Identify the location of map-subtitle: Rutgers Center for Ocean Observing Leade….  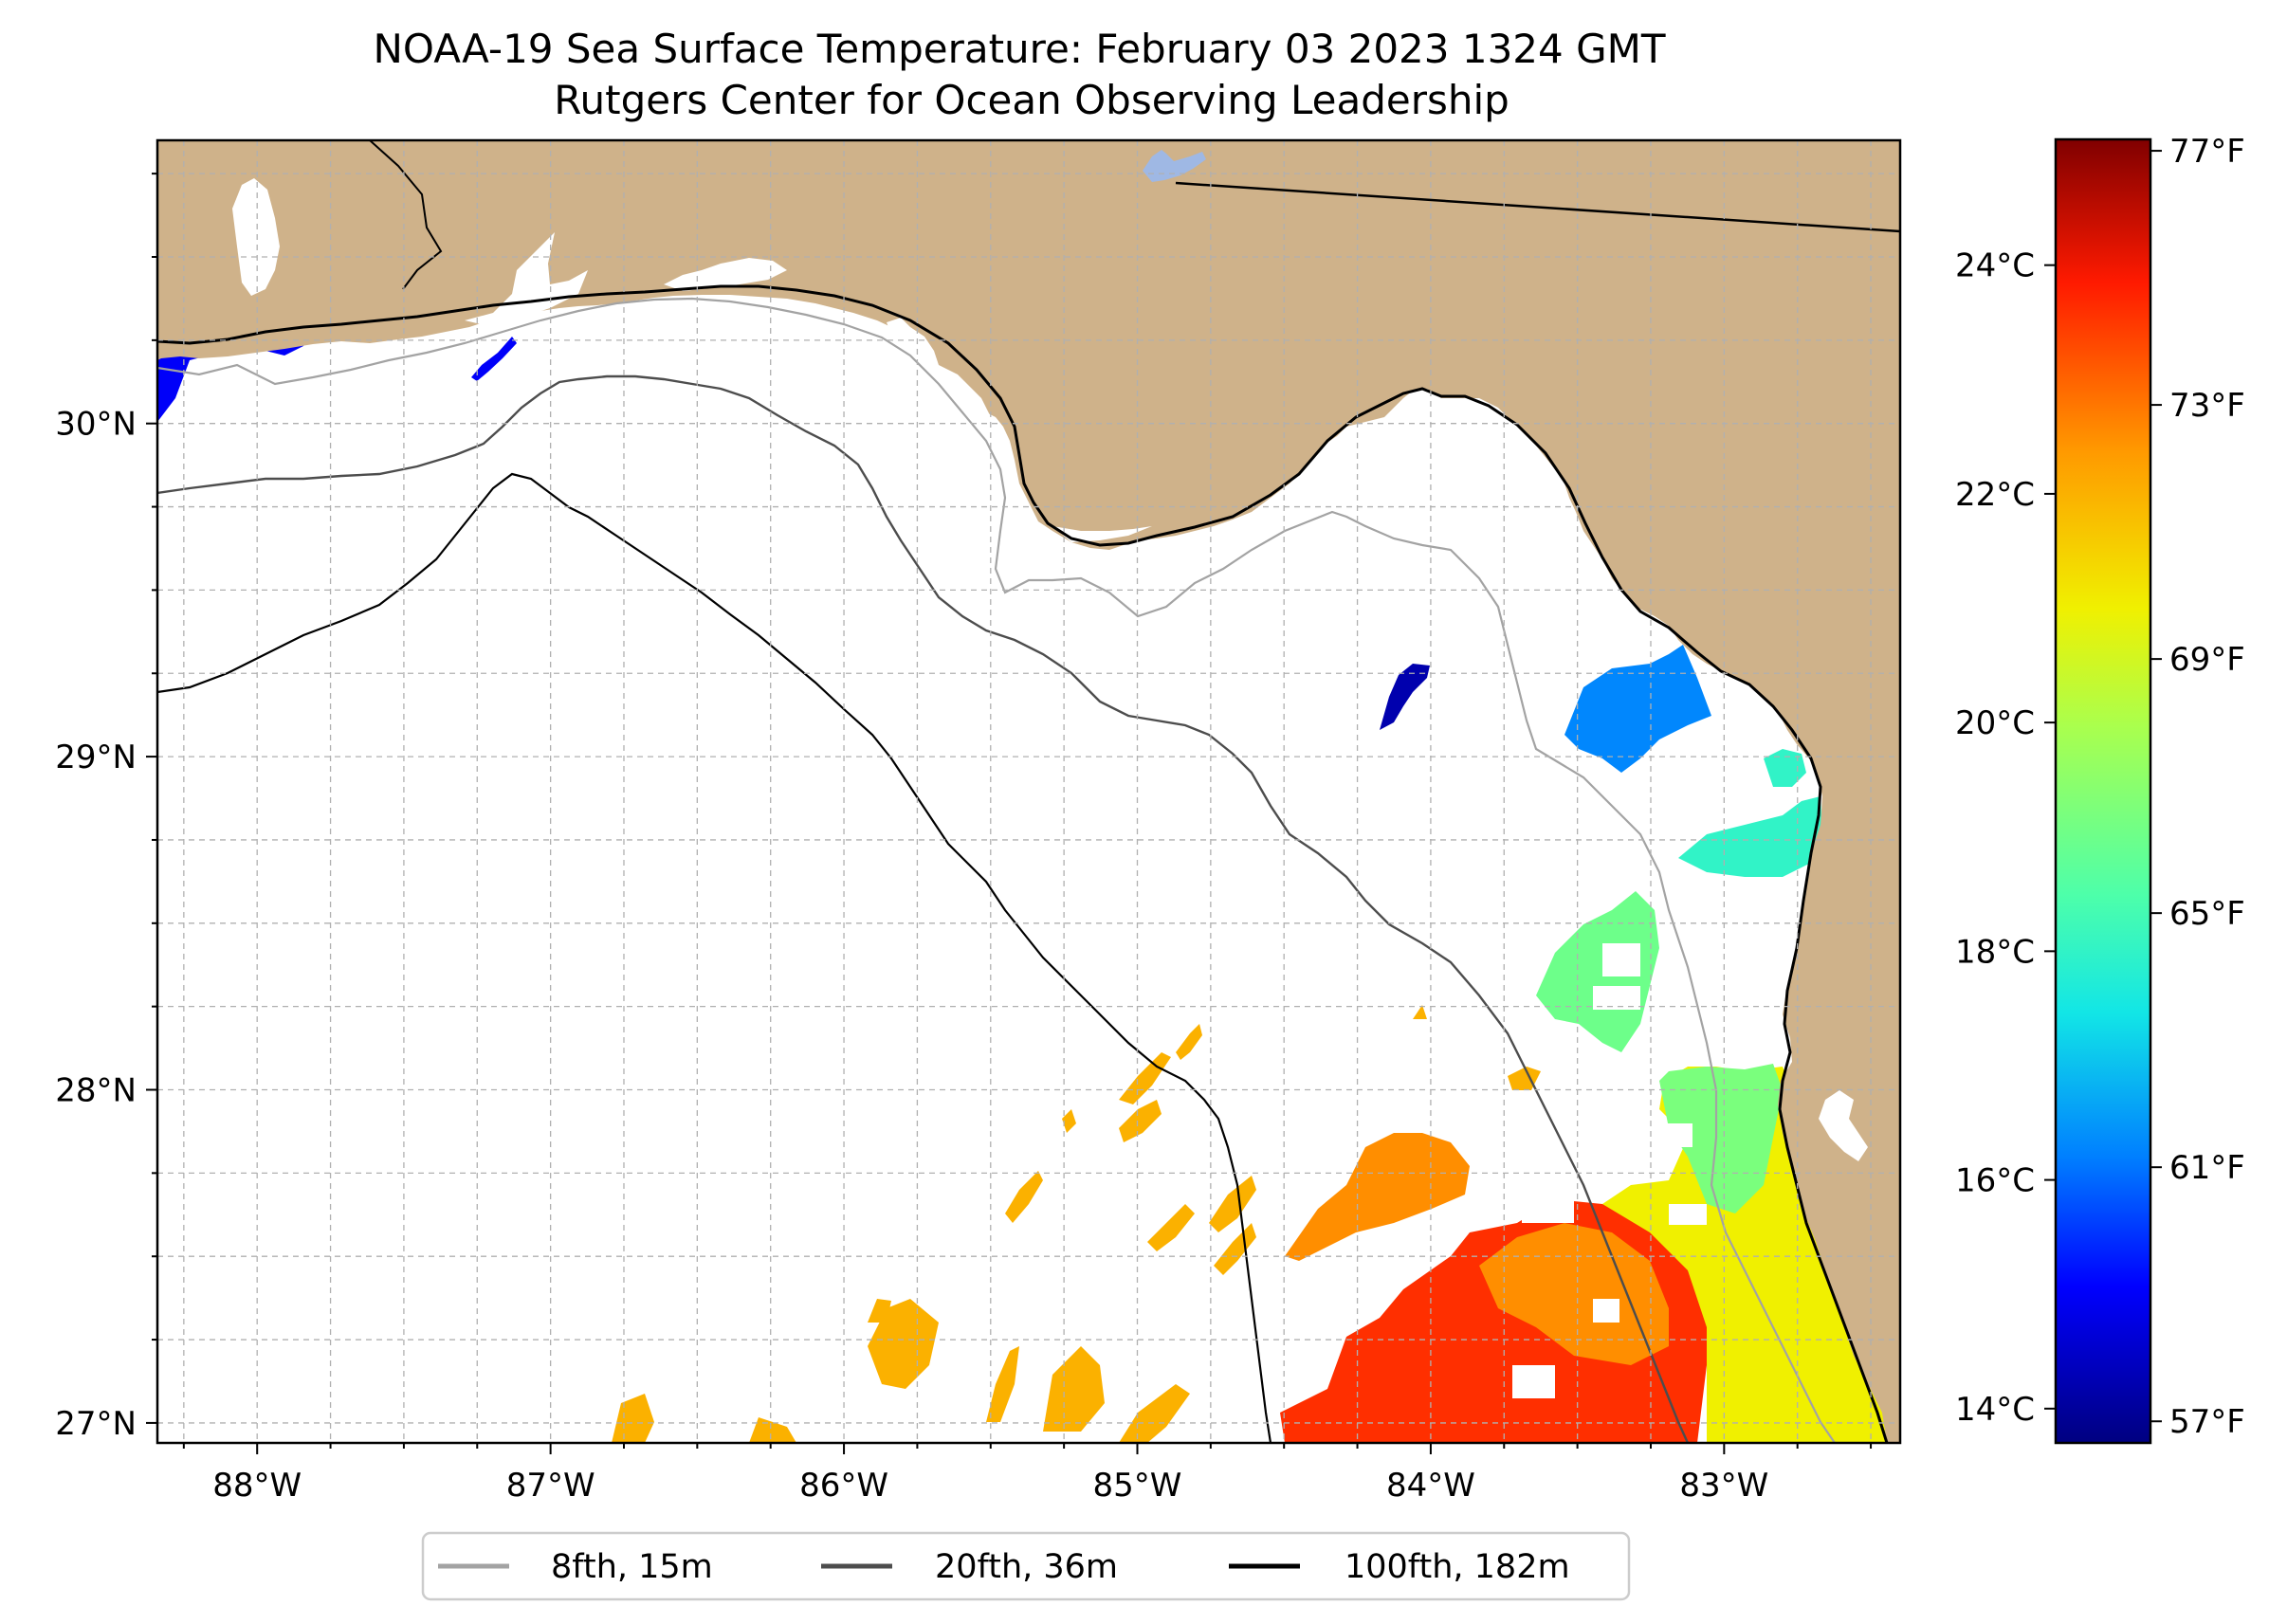
(1031, 100).